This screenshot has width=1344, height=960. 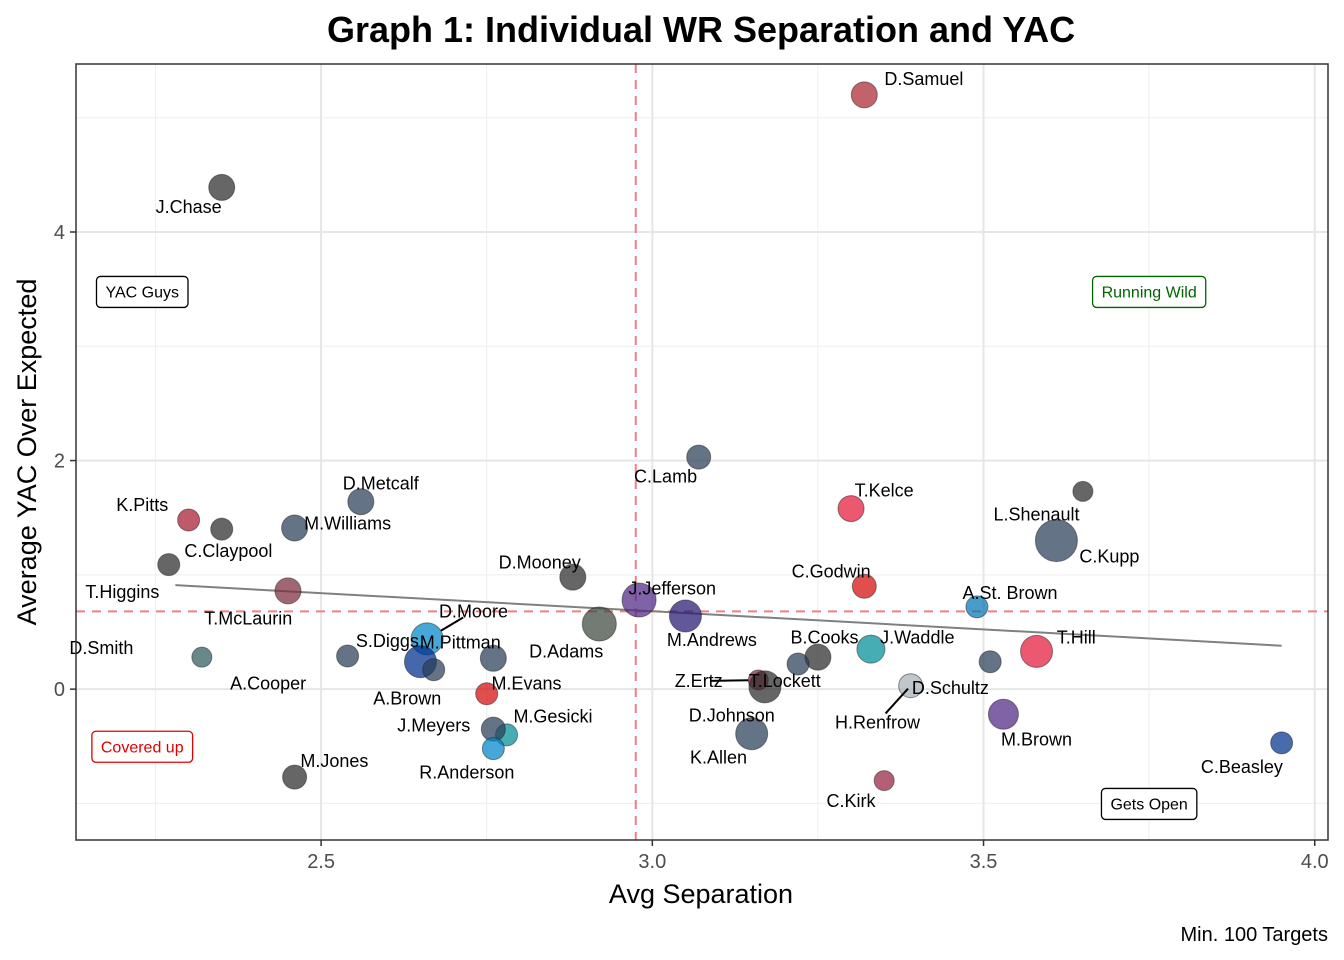 I want to click on point-label: B.Cooks, so click(x=825, y=638).